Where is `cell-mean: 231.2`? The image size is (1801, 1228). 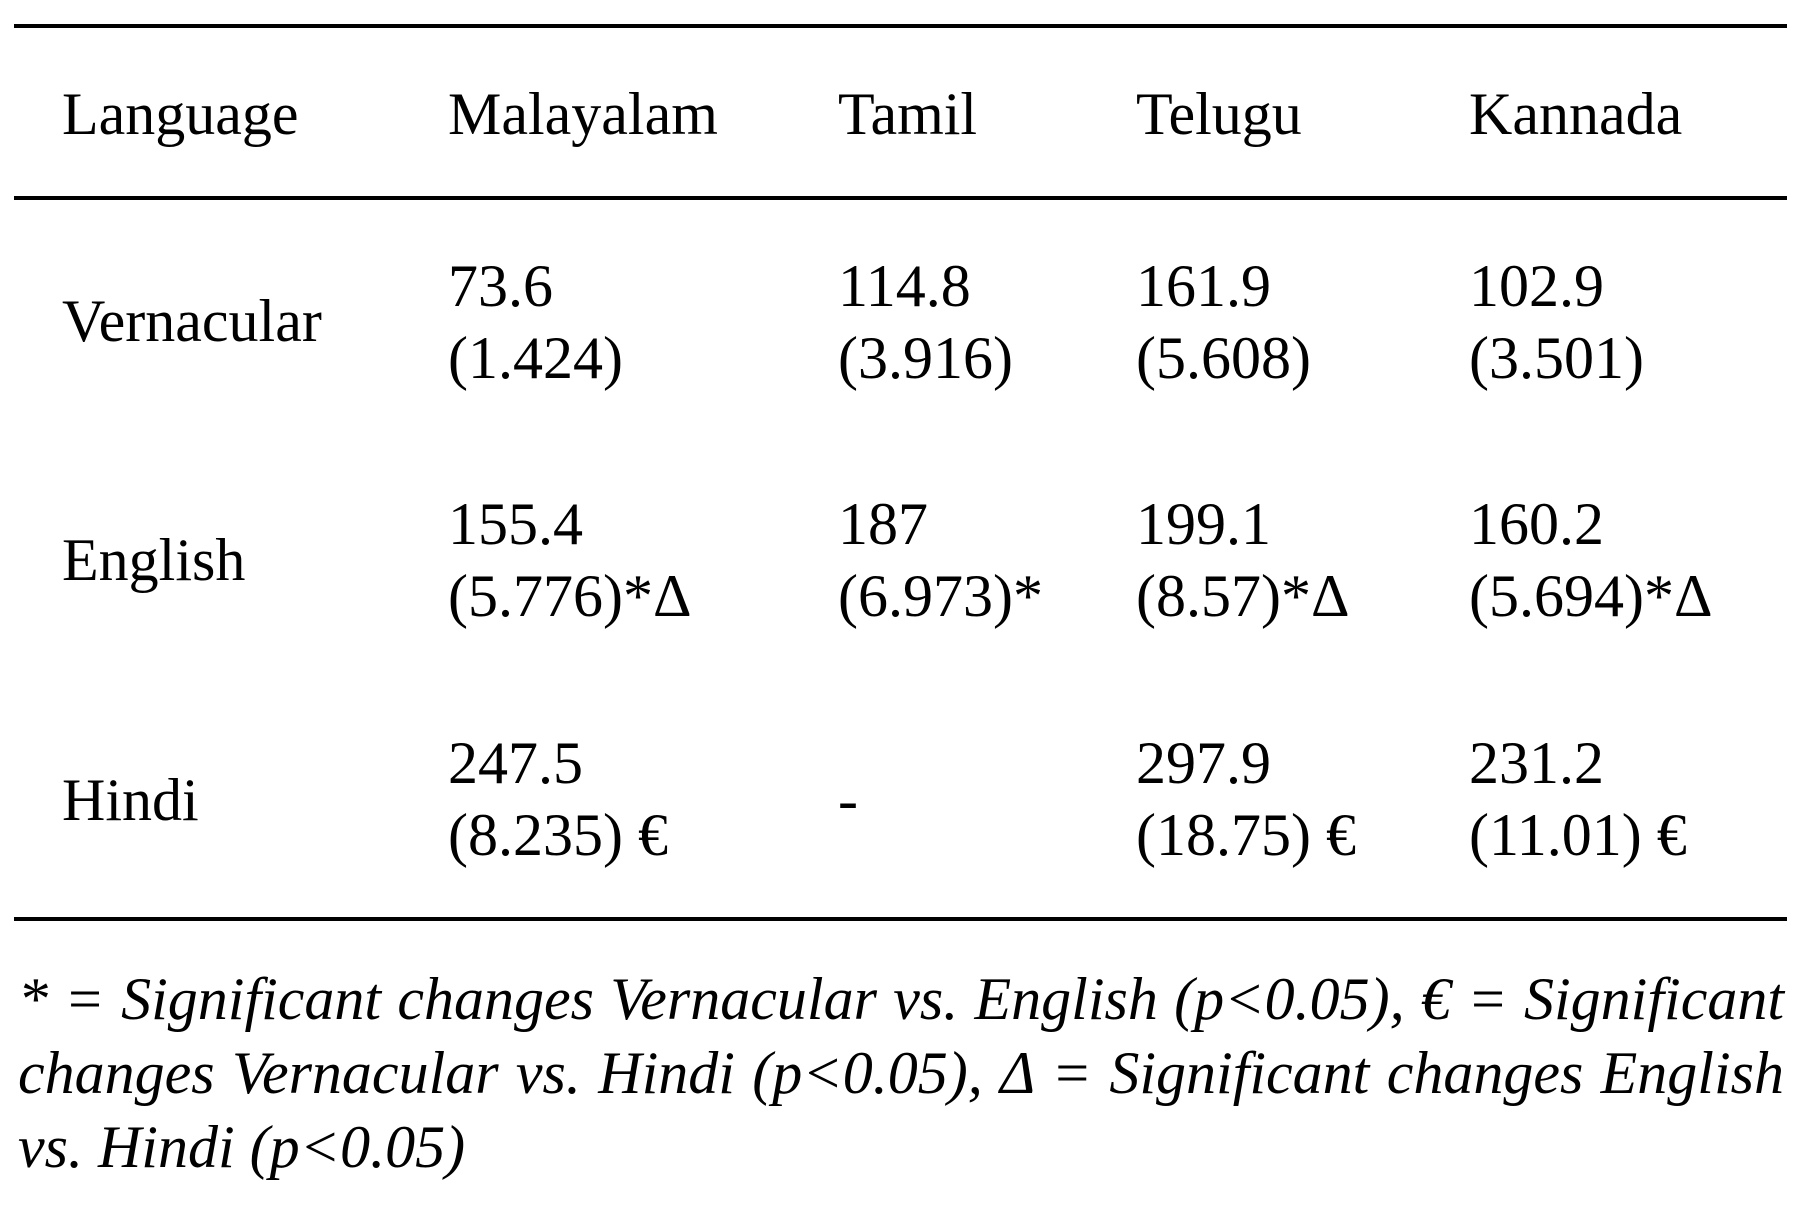
cell-mean: 231.2 is located at coordinates (1536, 763).